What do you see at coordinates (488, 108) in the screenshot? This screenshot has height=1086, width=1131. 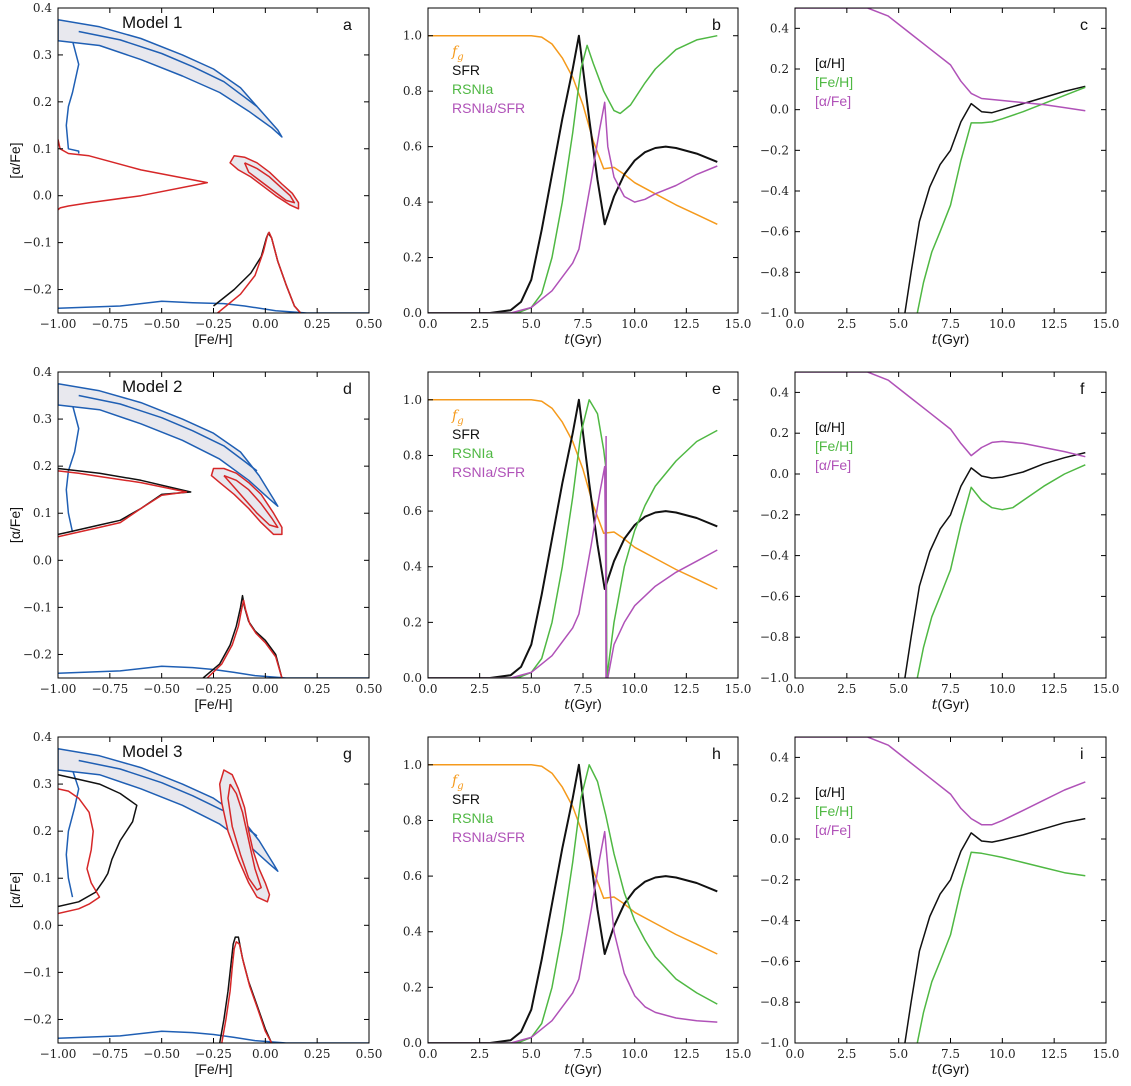 I see `legend-entry: RSNIa/SFR` at bounding box center [488, 108].